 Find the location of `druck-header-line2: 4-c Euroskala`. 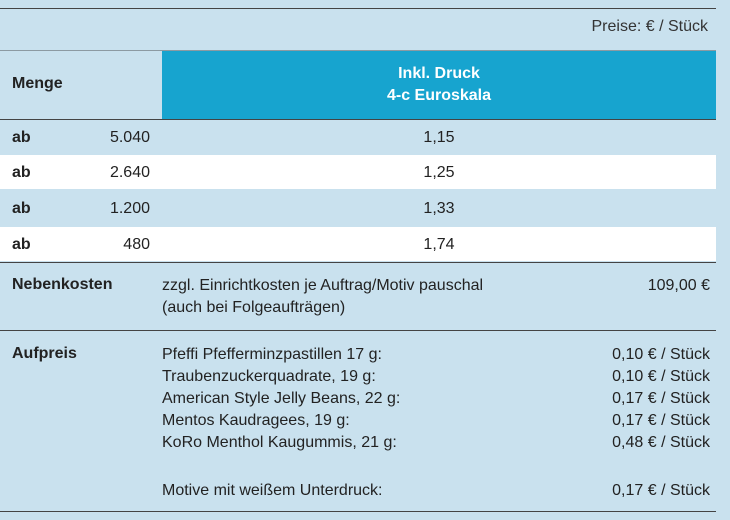

druck-header-line2: 4-c Euroskala is located at coordinates (439, 95).